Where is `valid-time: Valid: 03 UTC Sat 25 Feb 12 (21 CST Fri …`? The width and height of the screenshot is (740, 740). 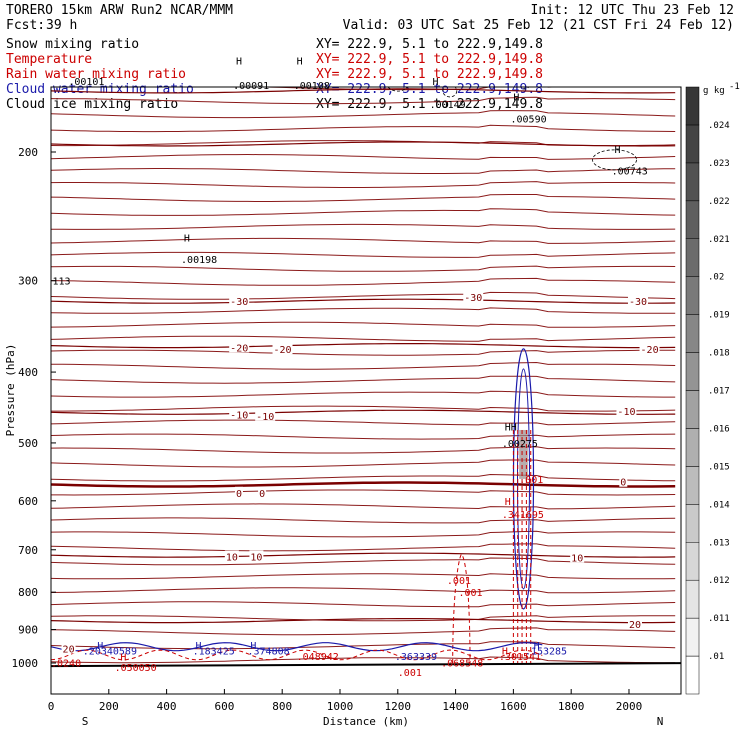
valid-time: Valid: 03 UTC Sat 25 Feb 12 (21 CST Fri … is located at coordinates (538, 25).